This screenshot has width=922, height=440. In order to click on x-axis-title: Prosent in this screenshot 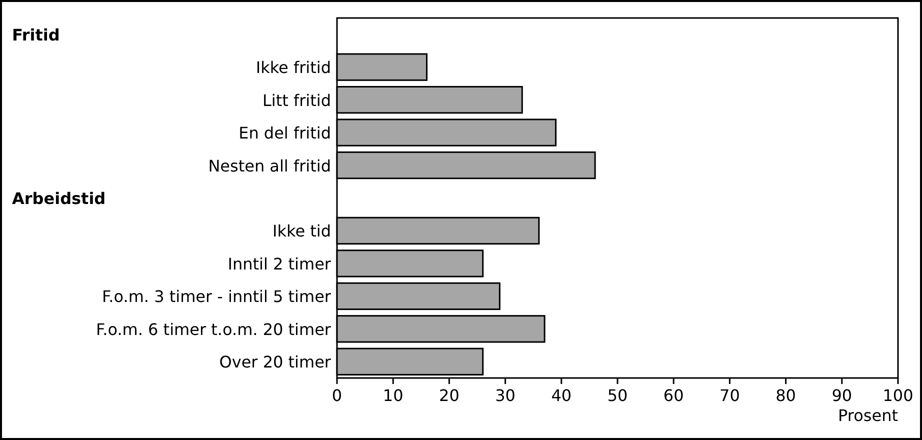, I will do `click(868, 415)`.